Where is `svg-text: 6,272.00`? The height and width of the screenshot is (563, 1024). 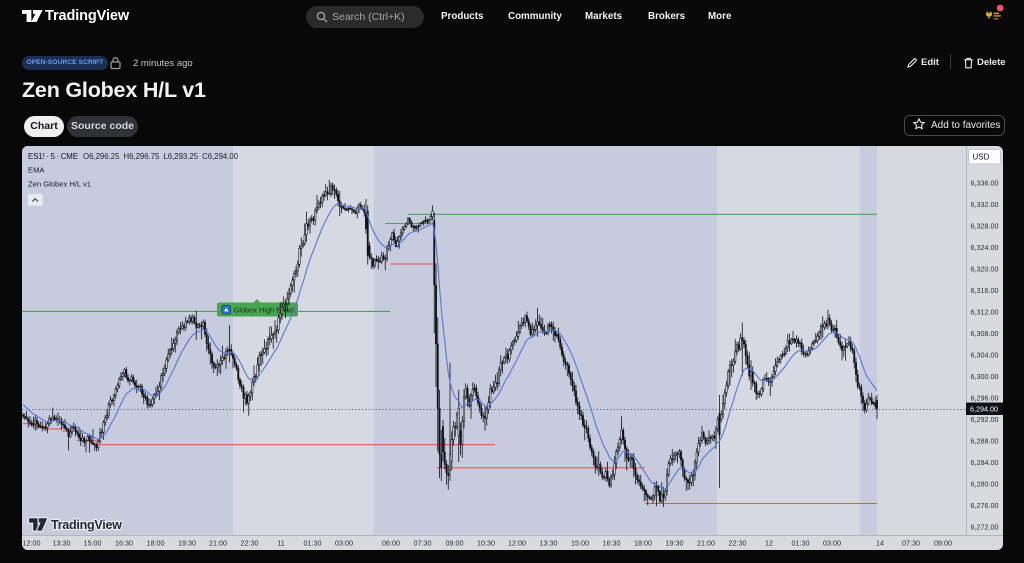
svg-text: 6,272.00 is located at coordinates (985, 526).